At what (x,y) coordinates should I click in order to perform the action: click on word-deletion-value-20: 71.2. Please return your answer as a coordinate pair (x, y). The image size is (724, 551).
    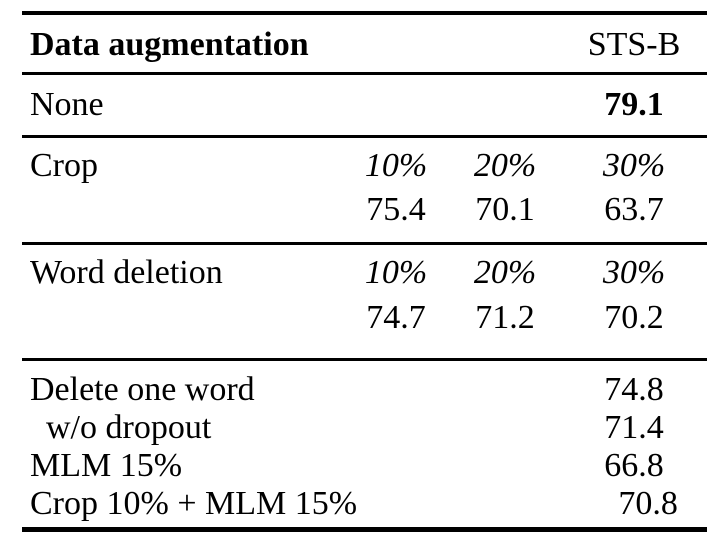
    Looking at the image, I should click on (505, 317).